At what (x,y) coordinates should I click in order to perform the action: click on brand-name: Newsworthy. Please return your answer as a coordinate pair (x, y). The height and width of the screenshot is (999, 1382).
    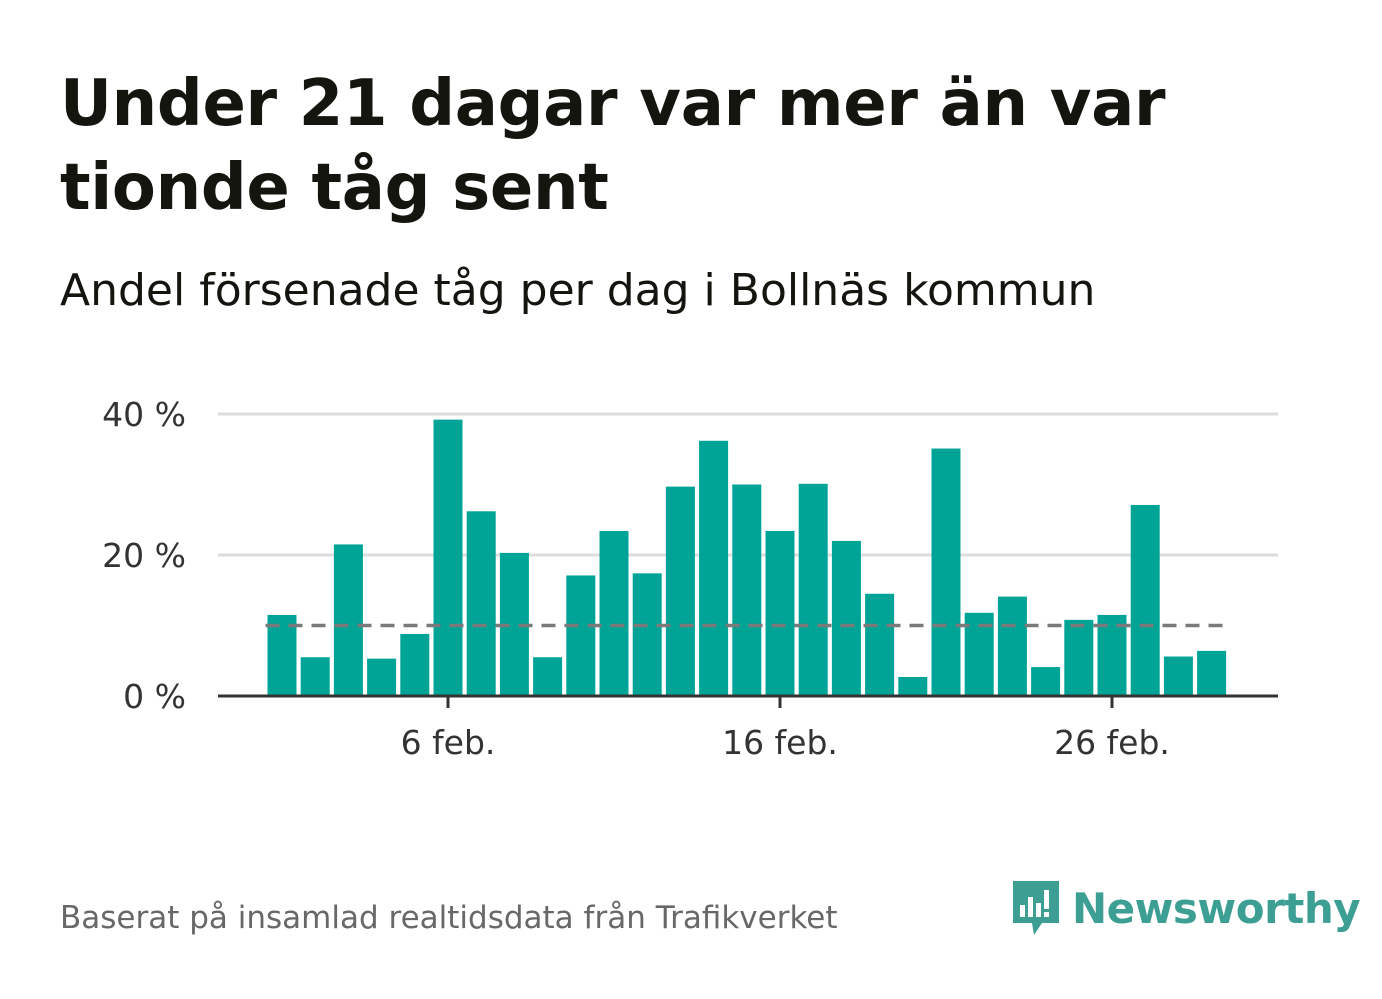
    Looking at the image, I should click on (1216, 908).